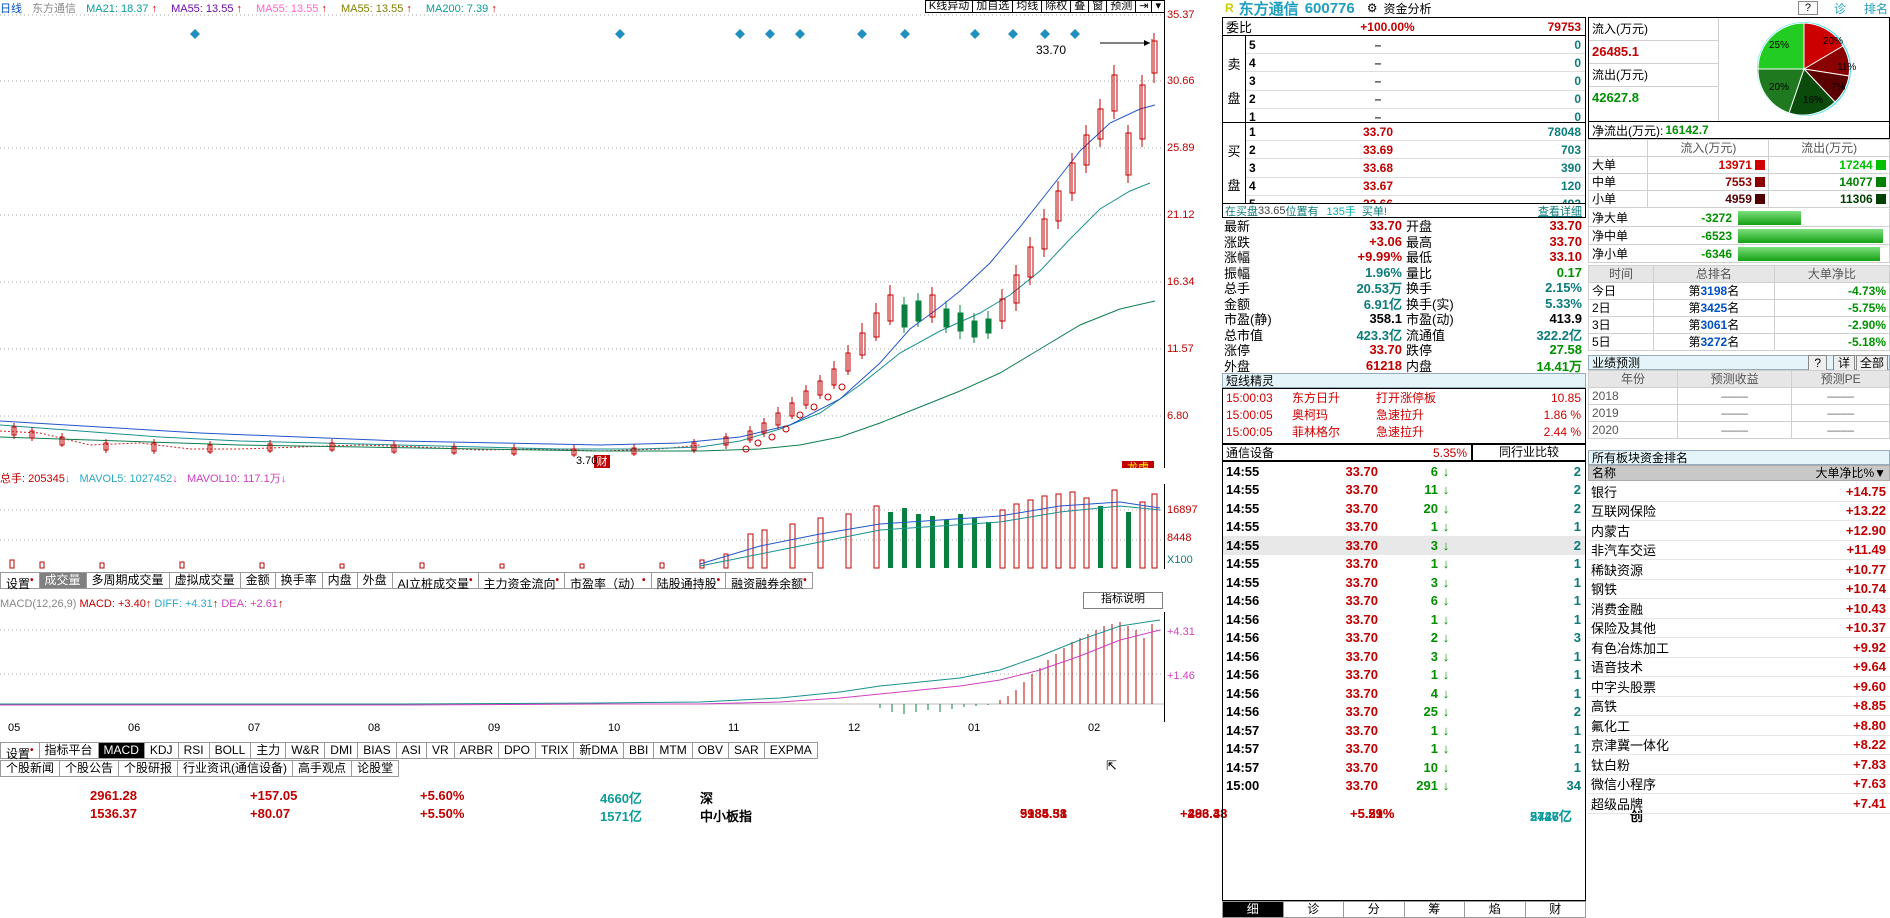  What do you see at coordinates (1404, 601) in the screenshot?
I see `tick-row: 14:56 33.70 6 ↓ 1` at bounding box center [1404, 601].